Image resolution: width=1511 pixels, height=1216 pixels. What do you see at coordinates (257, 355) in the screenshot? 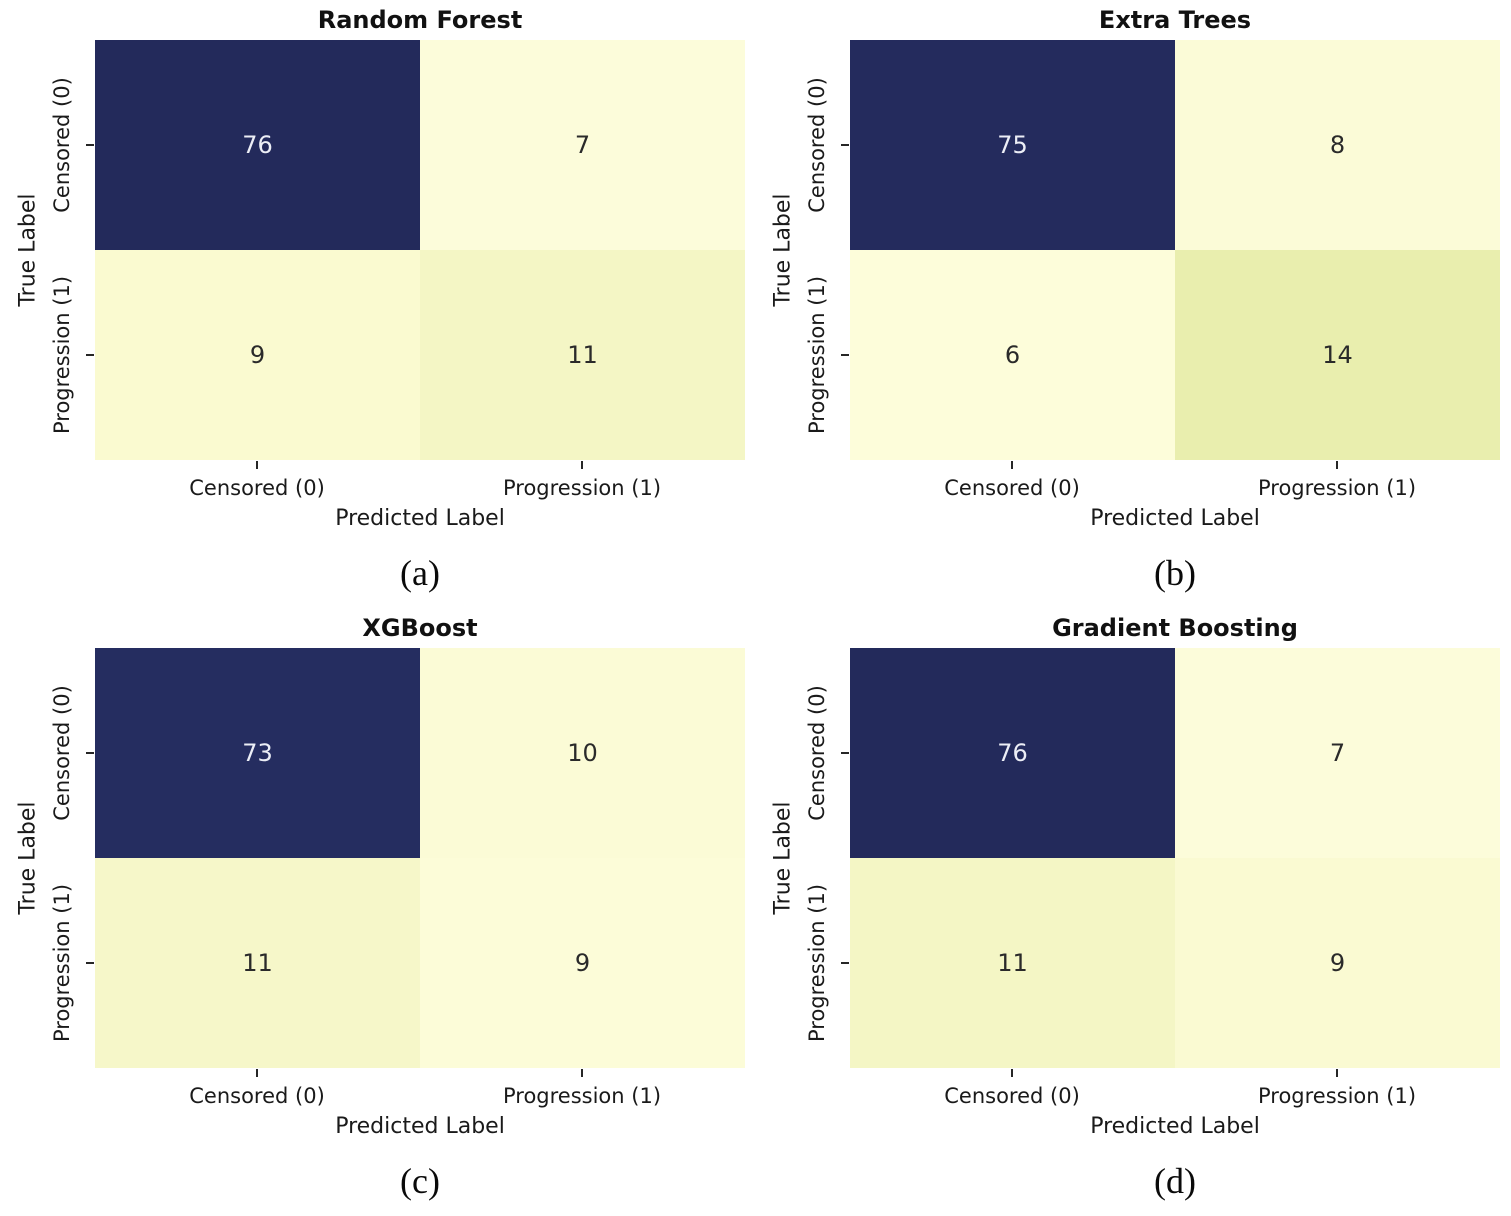
I see `cell-false-negative: 9` at bounding box center [257, 355].